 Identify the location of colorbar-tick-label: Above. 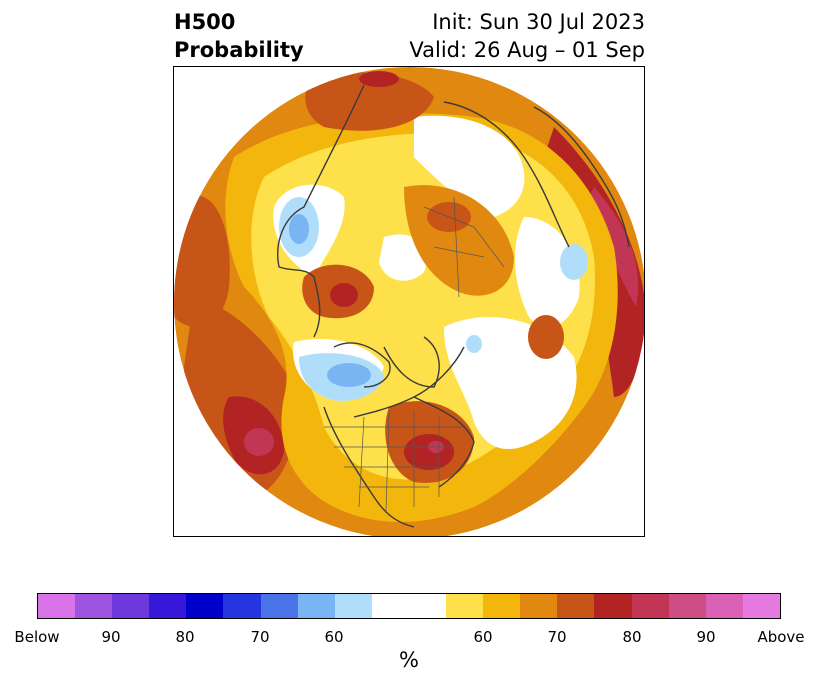
(781, 637).